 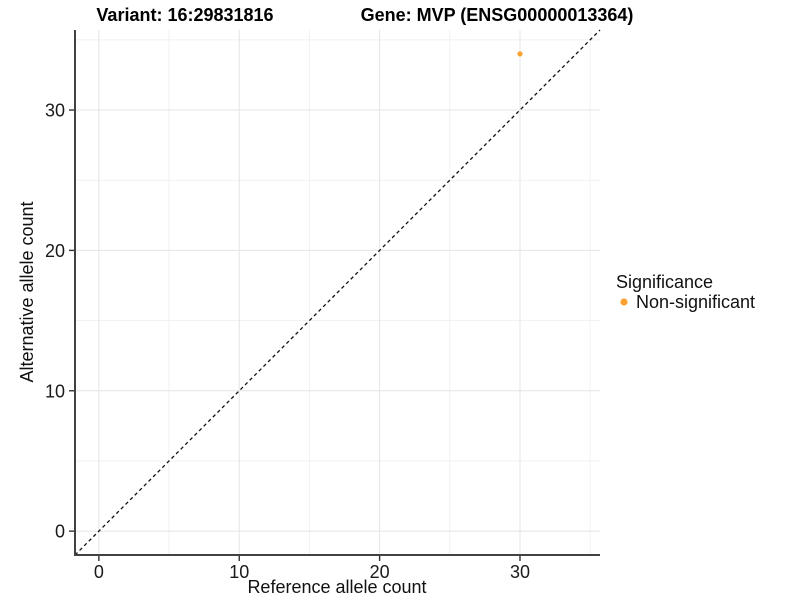 I want to click on y-tick-label: 30, so click(x=55, y=111).